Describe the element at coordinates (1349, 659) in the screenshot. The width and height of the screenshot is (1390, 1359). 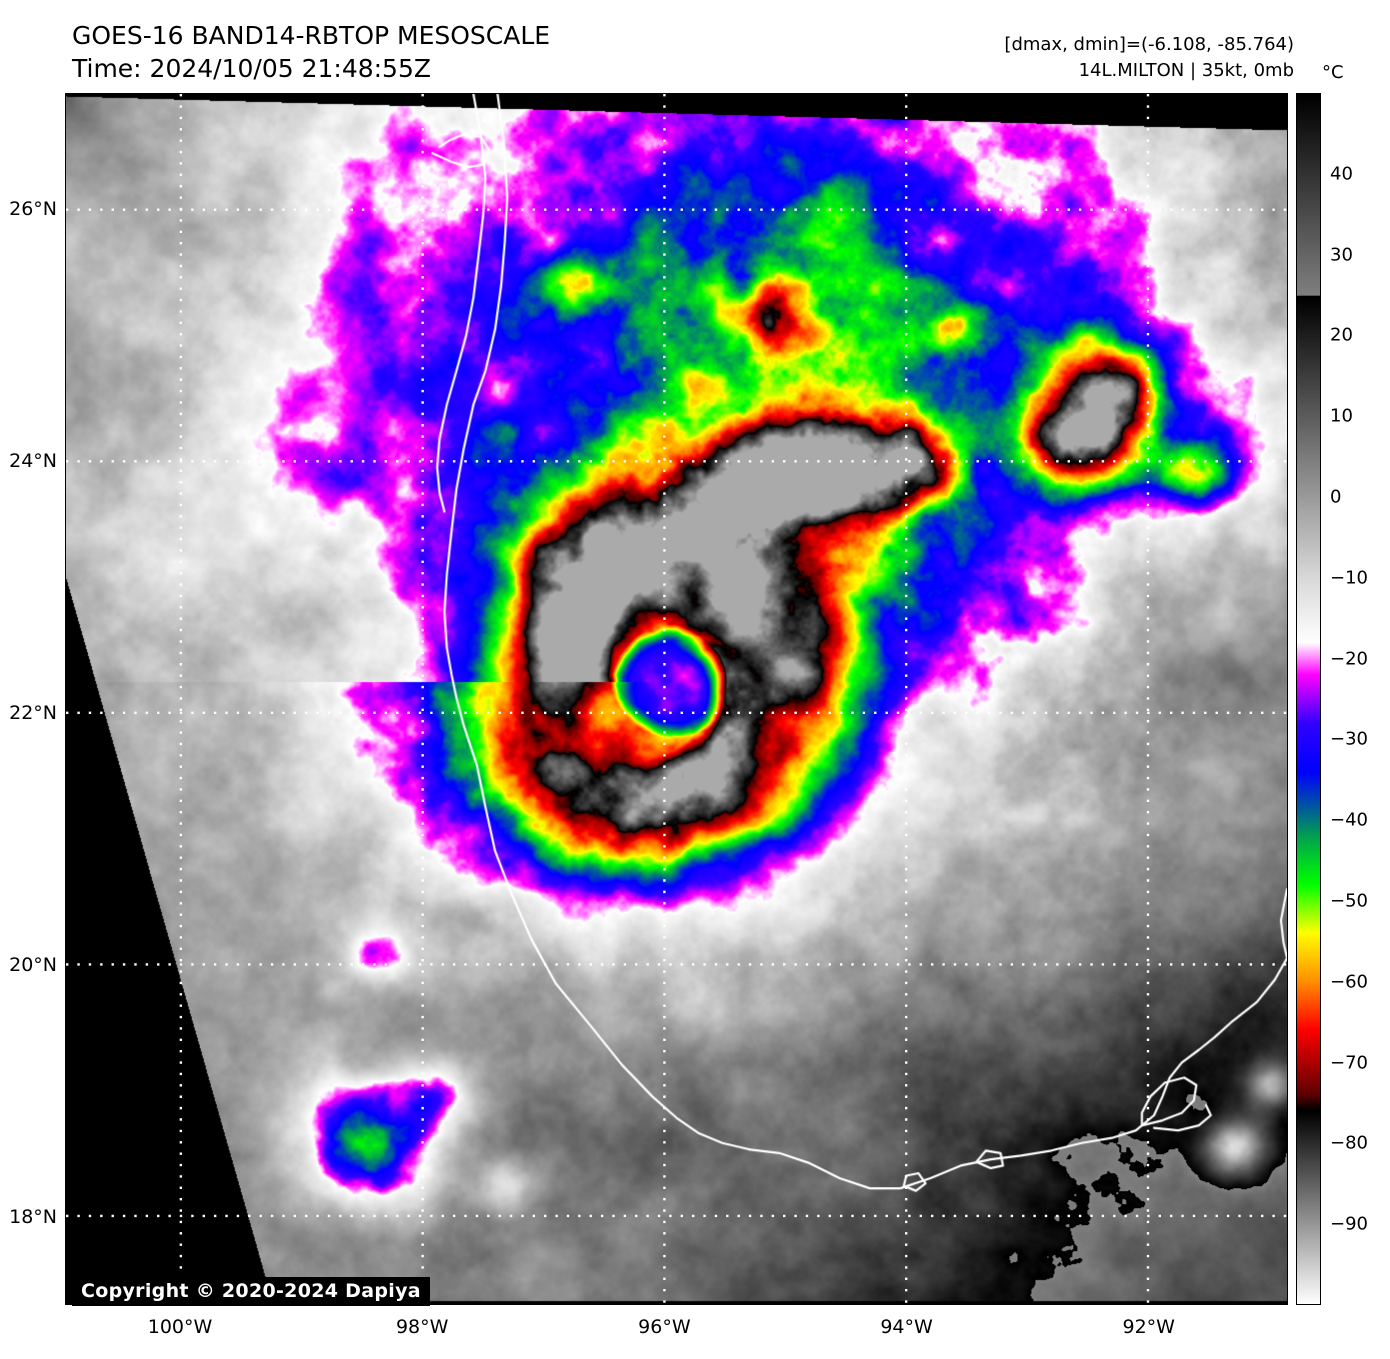
I see `colorbar-tick-6: −20` at that location.